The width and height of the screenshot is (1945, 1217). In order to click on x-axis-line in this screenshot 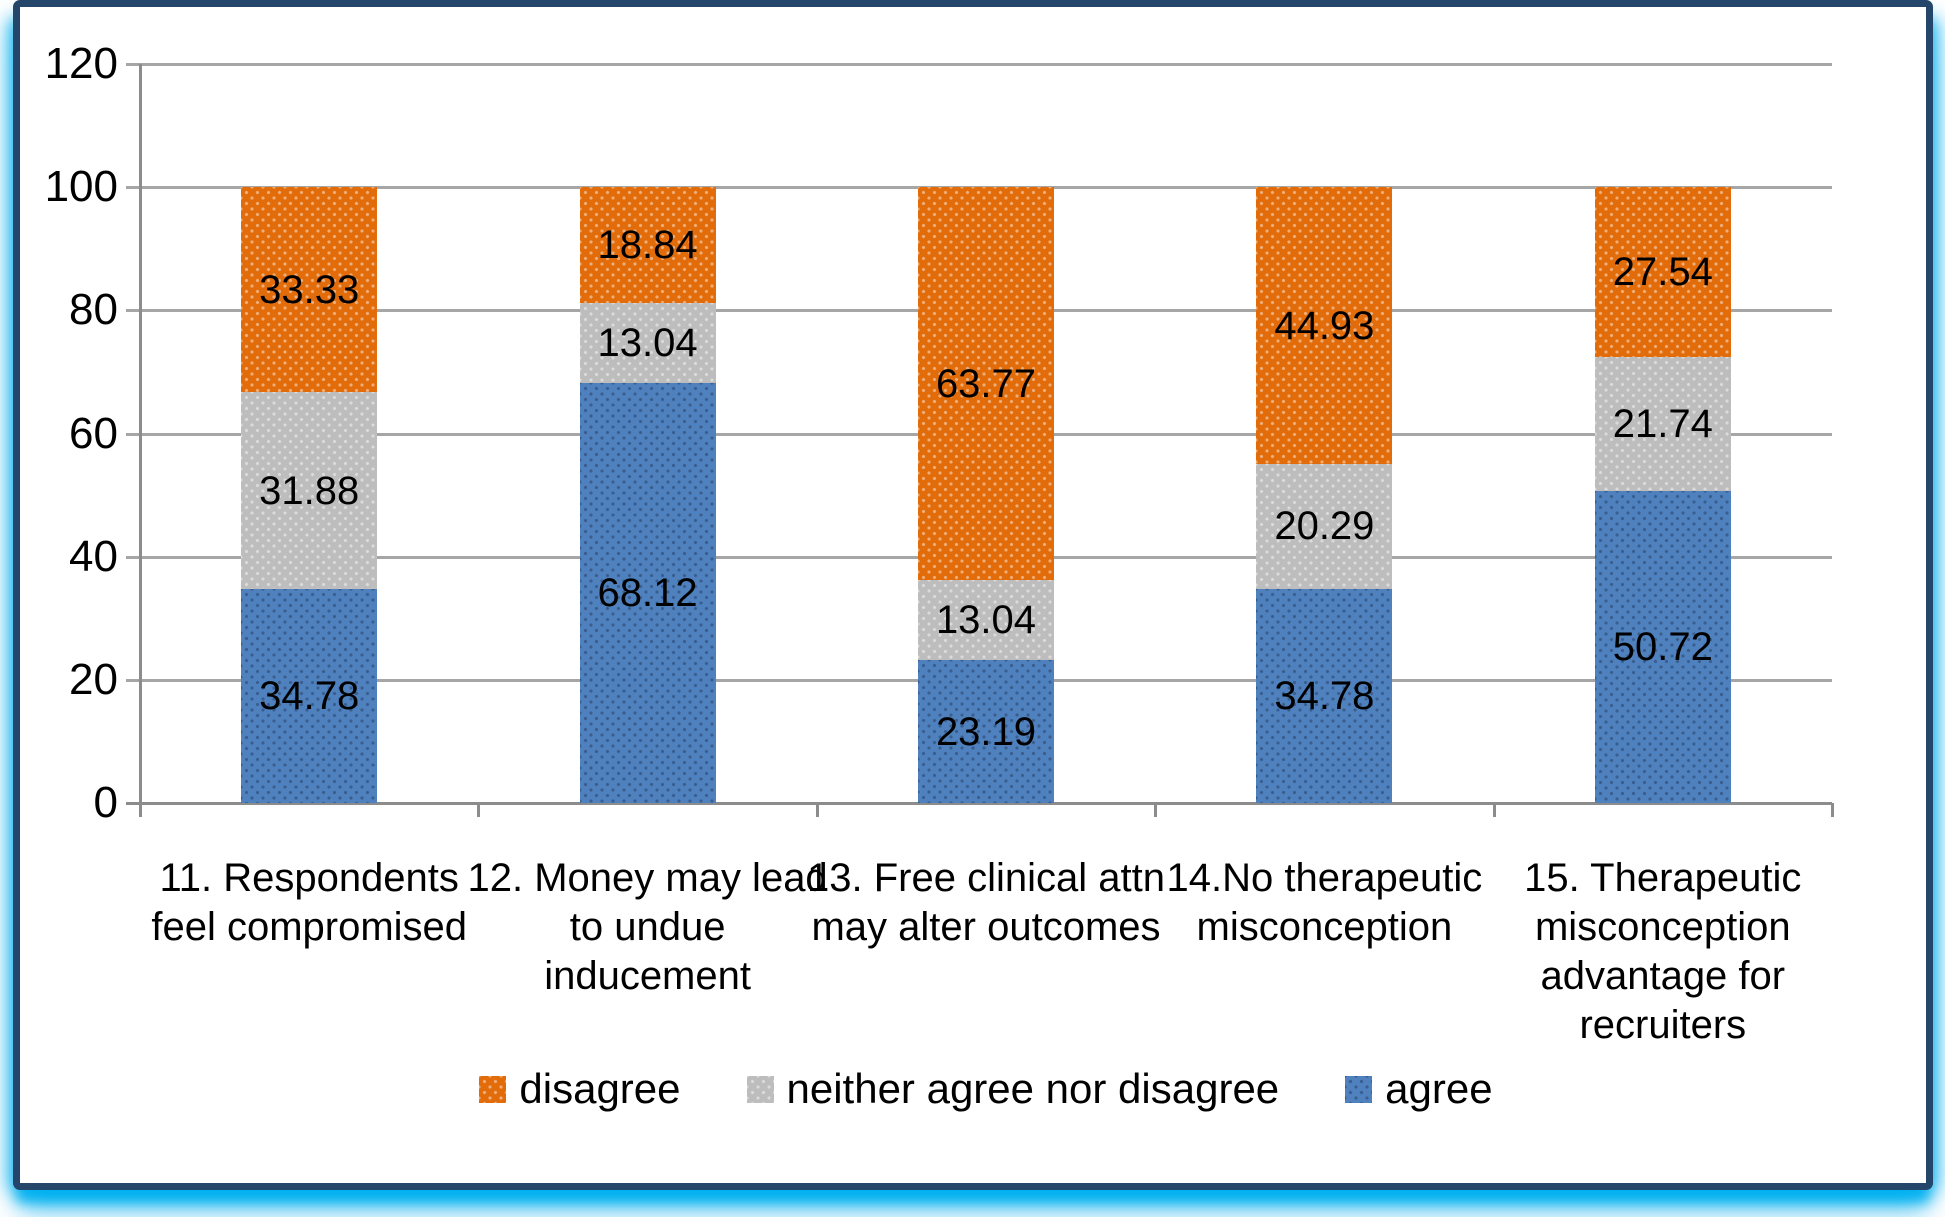, I will do `click(979, 803)`.